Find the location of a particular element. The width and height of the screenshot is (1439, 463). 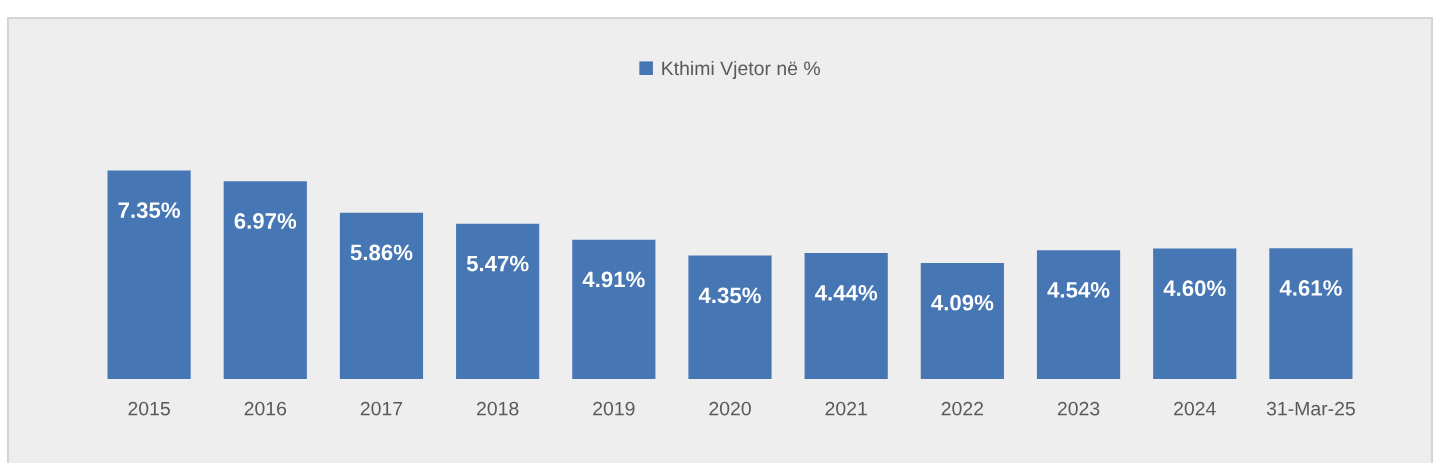

data-label: 4.61% is located at coordinates (1310, 288).